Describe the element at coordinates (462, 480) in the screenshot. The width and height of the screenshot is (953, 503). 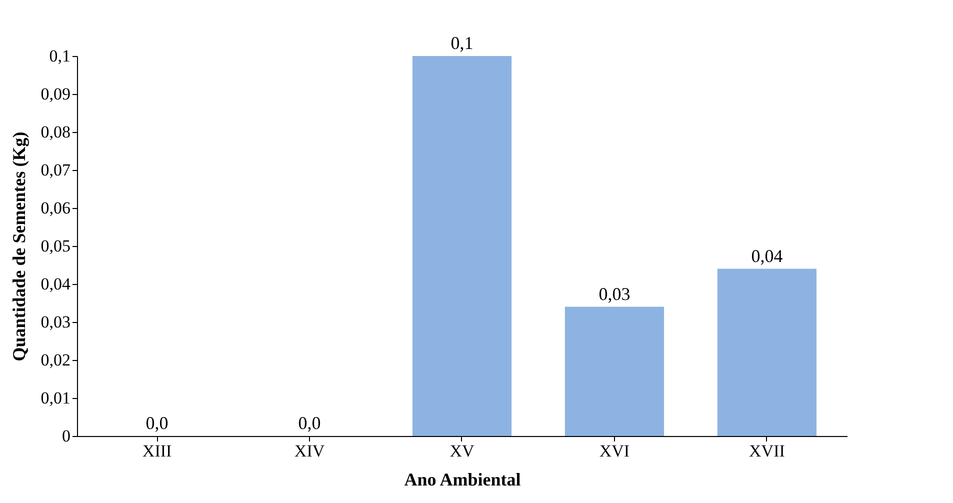
I see `x-axis-title: Ano Ambiental` at that location.